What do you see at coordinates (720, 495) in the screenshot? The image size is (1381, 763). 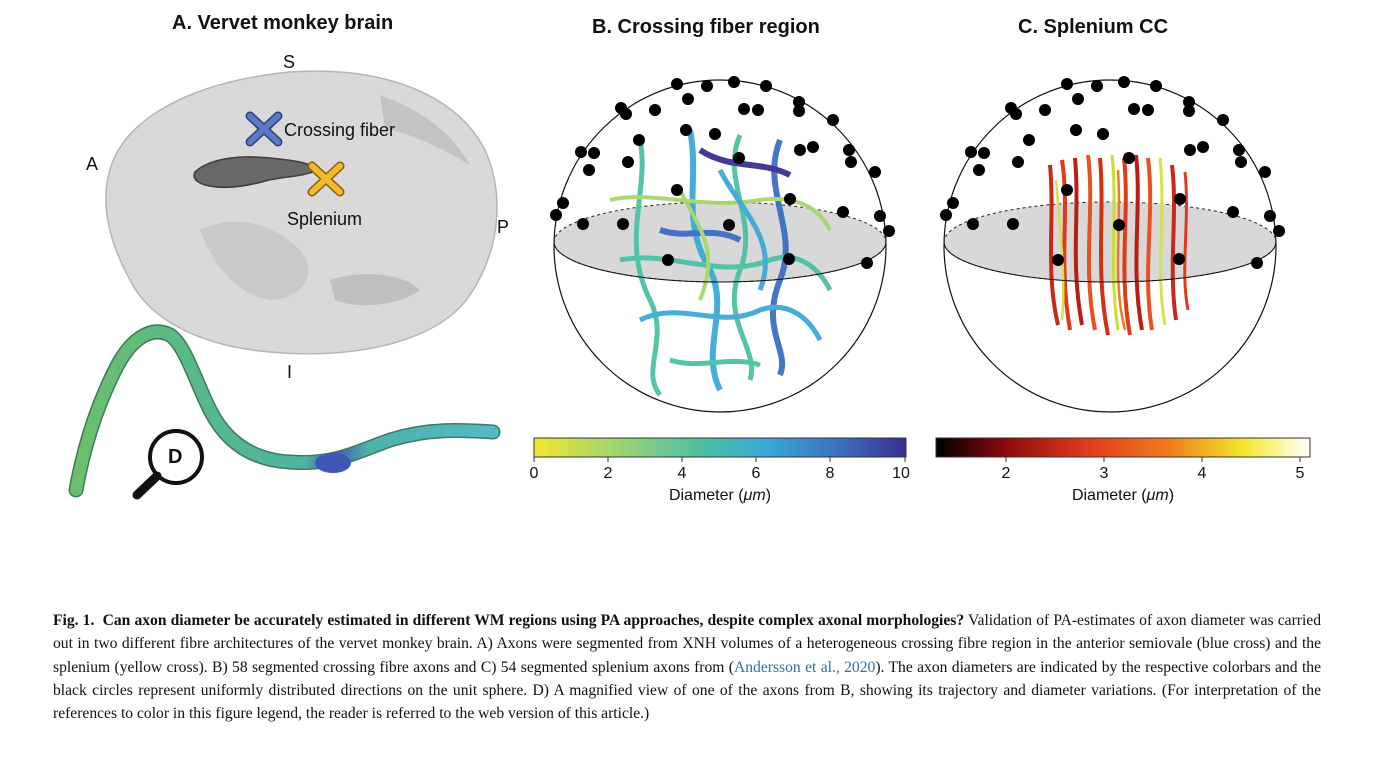 I see `colorbar-b-label: Diameter (μm)` at bounding box center [720, 495].